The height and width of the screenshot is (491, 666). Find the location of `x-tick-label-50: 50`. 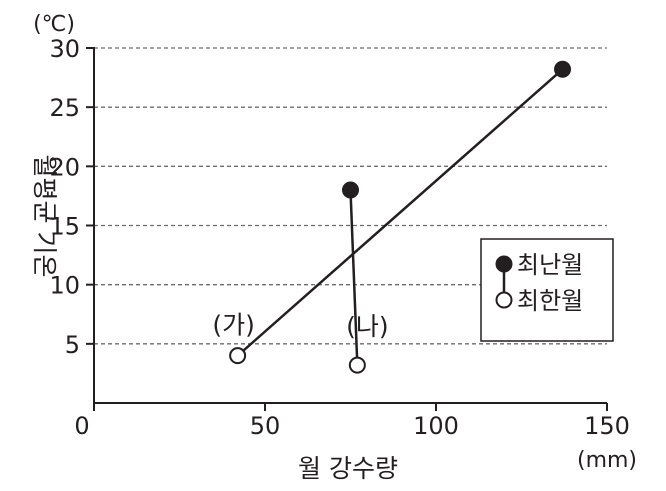

x-tick-label-50: 50 is located at coordinates (265, 426).